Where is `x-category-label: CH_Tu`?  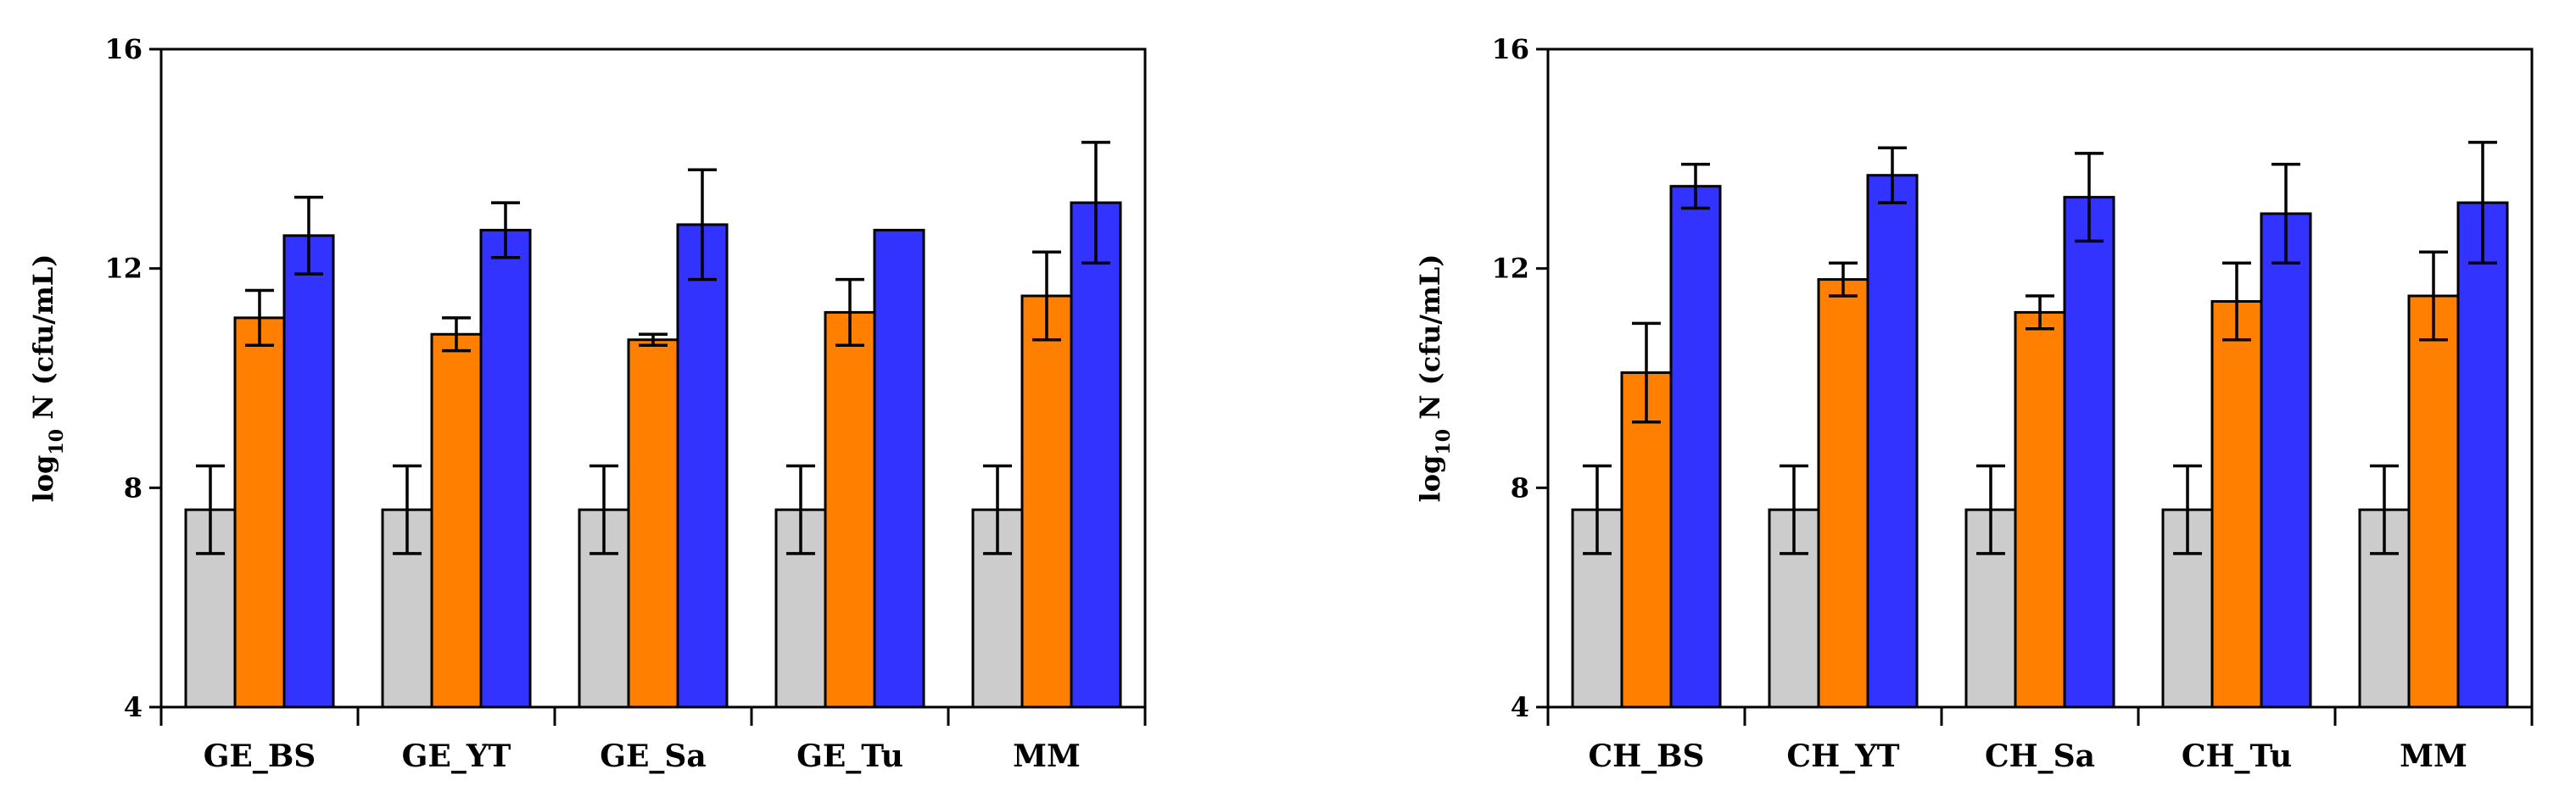 x-category-label: CH_Tu is located at coordinates (2237, 756).